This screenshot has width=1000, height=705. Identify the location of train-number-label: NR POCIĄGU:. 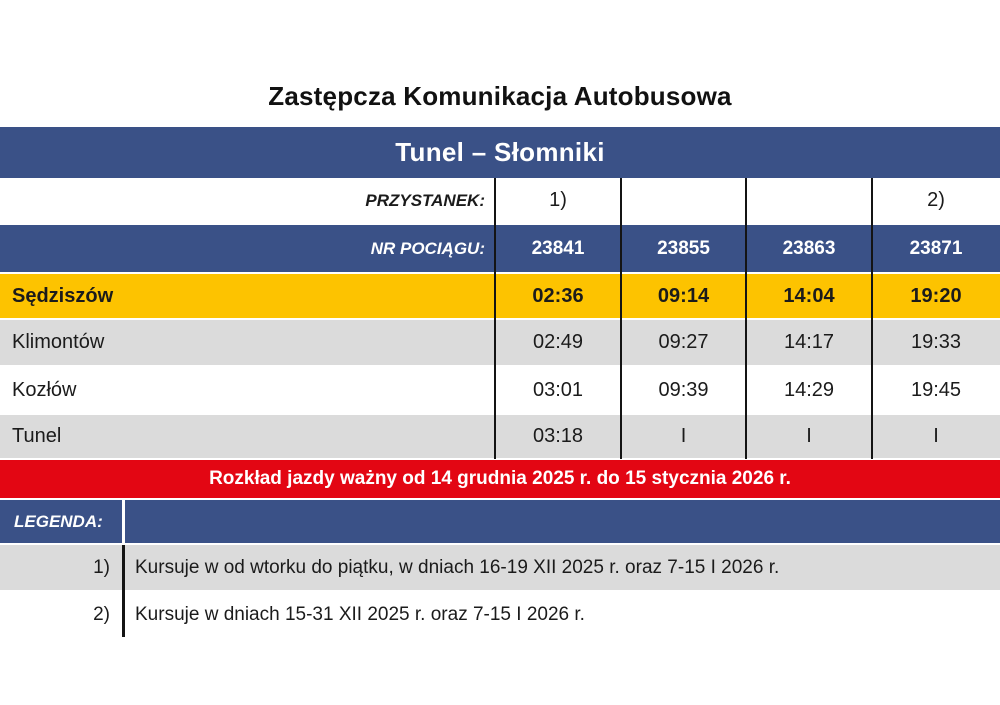
(427, 248).